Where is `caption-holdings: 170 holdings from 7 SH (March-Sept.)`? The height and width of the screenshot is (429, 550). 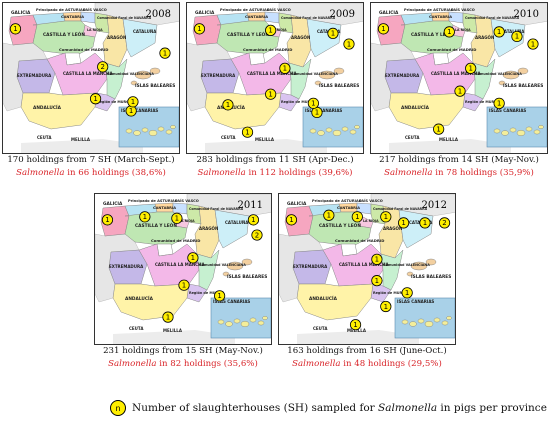
caption-holdings: 170 holdings from 7 SH (March-Sept.) is located at coordinates (91, 160).